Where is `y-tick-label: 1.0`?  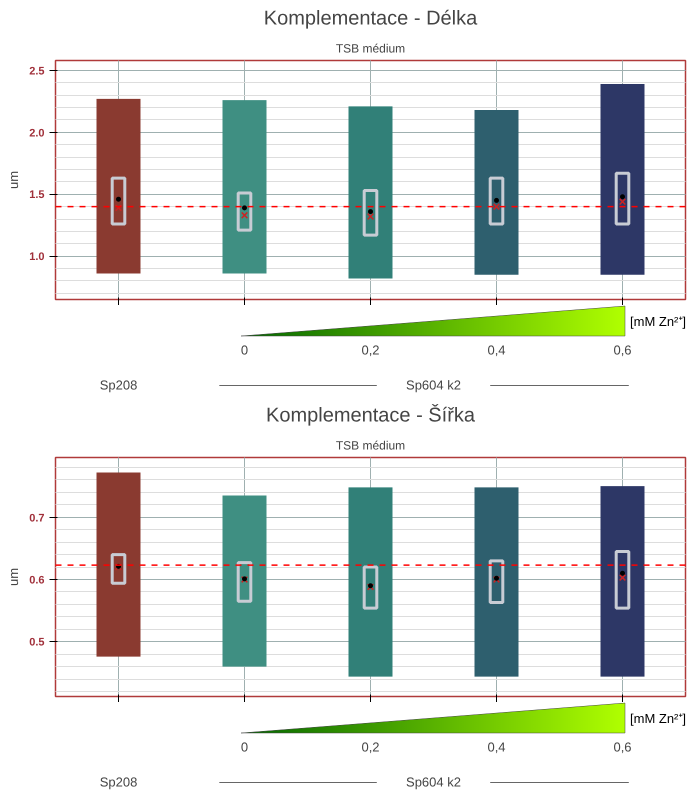
y-tick-label: 1.0 is located at coordinates (37, 257).